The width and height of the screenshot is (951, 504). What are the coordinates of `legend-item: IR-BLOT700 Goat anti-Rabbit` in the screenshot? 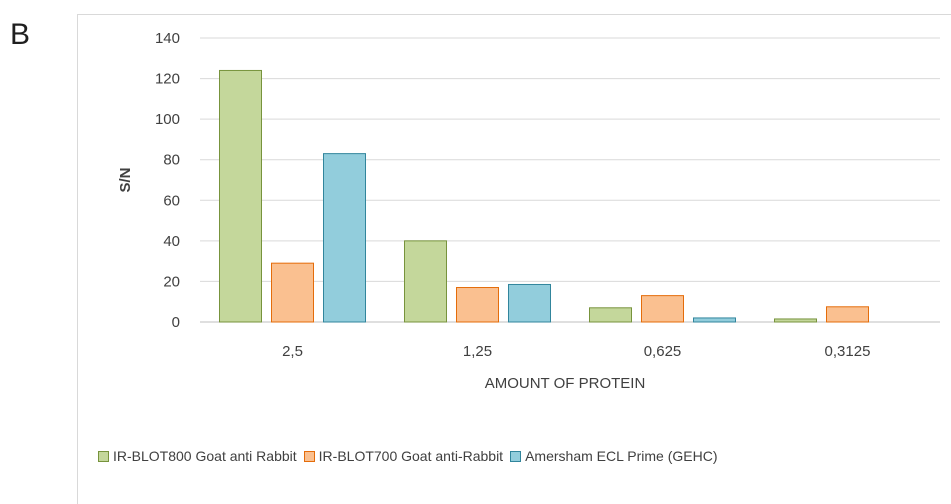 It's located at (403, 456).